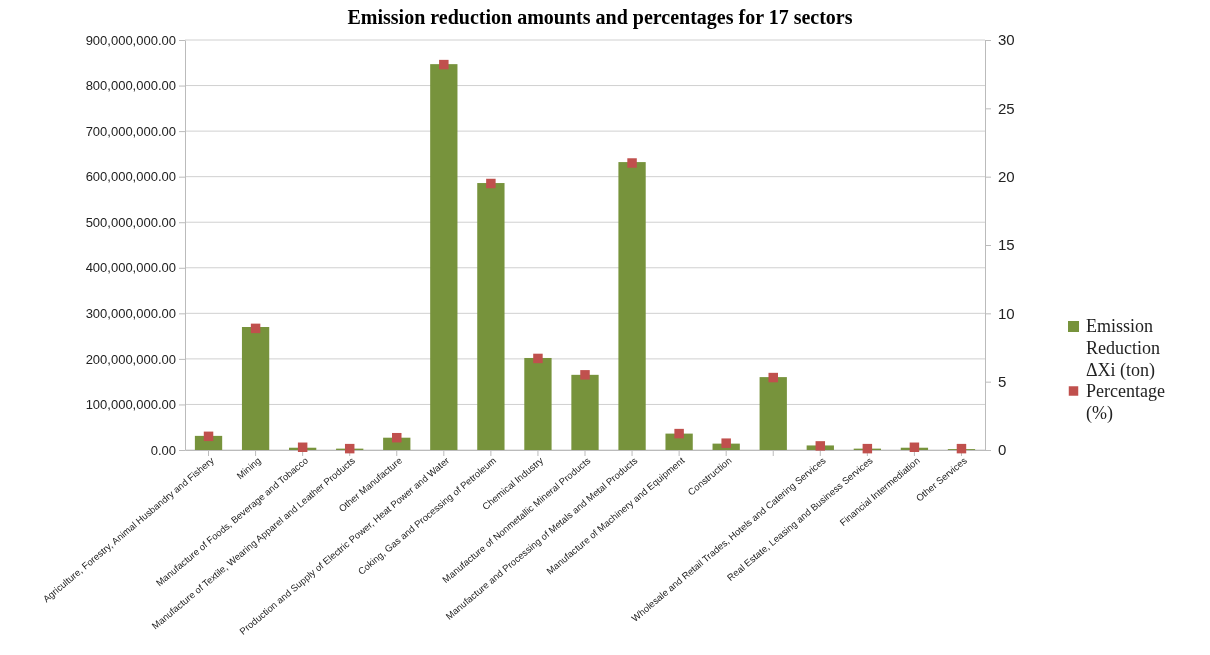 Image resolution: width=1210 pixels, height=655 pixels. Describe the element at coordinates (130, 359) in the screenshot. I see `y-tick-label: 200,000,000.00` at that location.